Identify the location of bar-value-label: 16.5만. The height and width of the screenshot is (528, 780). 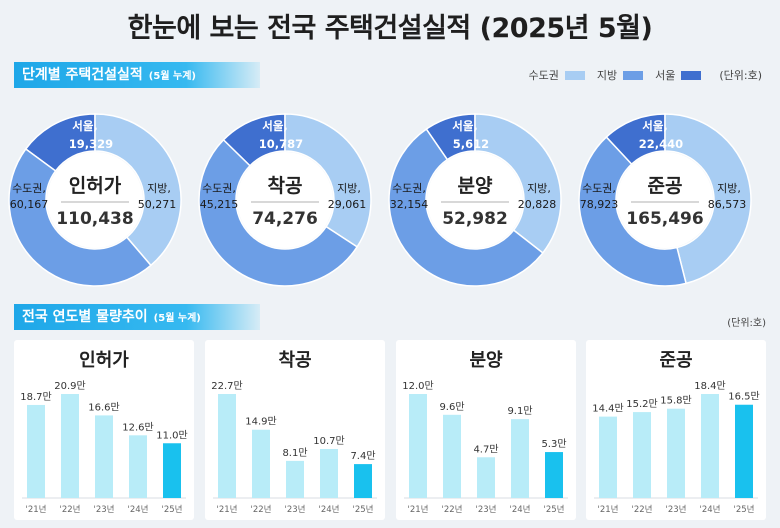
(743, 397).